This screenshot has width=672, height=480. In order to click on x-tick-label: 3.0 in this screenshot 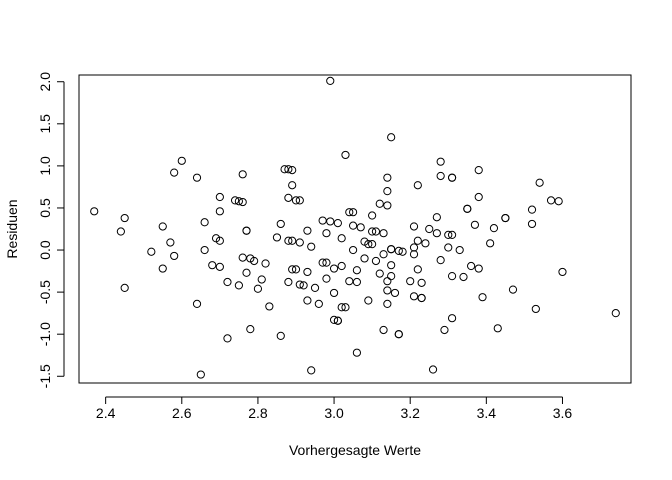, I will do `click(334, 413)`.